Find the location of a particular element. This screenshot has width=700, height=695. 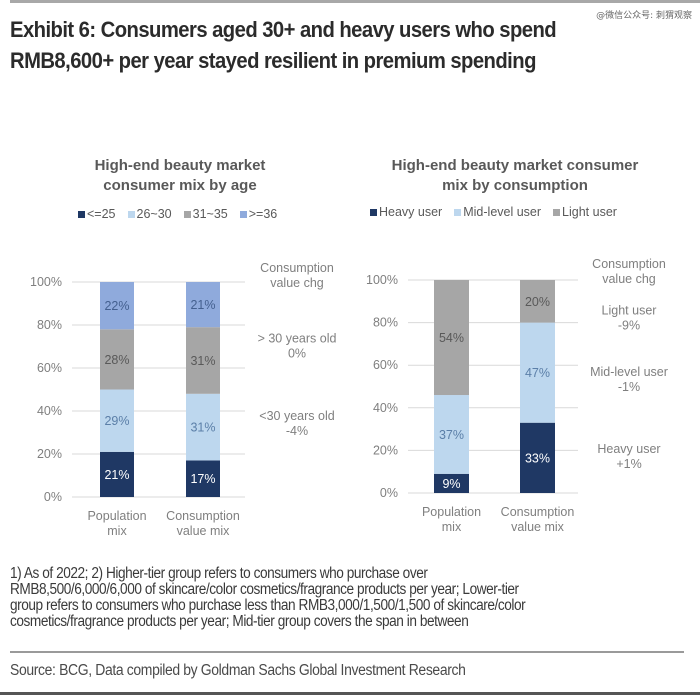

annotation-label: Mid-level user is located at coordinates (629, 372).